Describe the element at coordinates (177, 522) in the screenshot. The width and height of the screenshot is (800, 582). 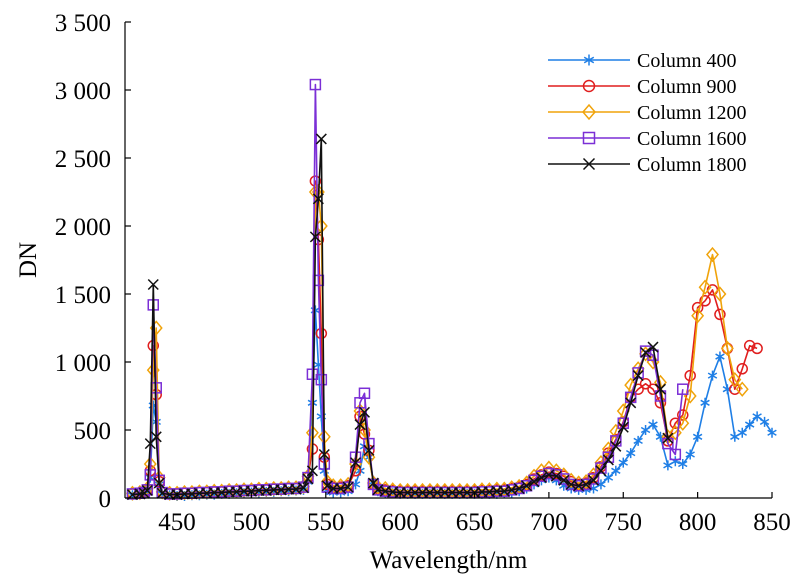
I see `x-tick-label: 450` at that location.